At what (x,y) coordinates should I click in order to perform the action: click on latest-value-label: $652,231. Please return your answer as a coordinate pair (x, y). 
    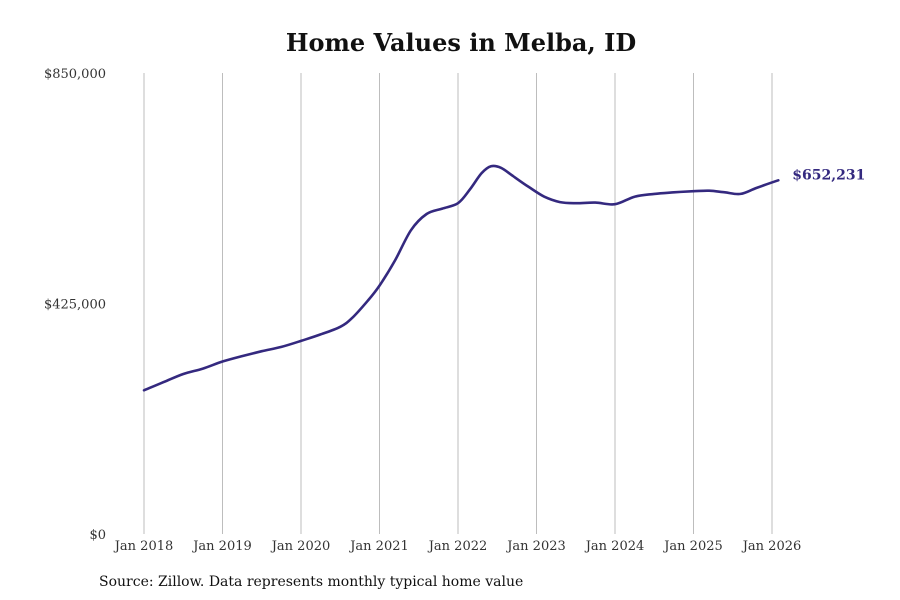
    Looking at the image, I should click on (828, 175).